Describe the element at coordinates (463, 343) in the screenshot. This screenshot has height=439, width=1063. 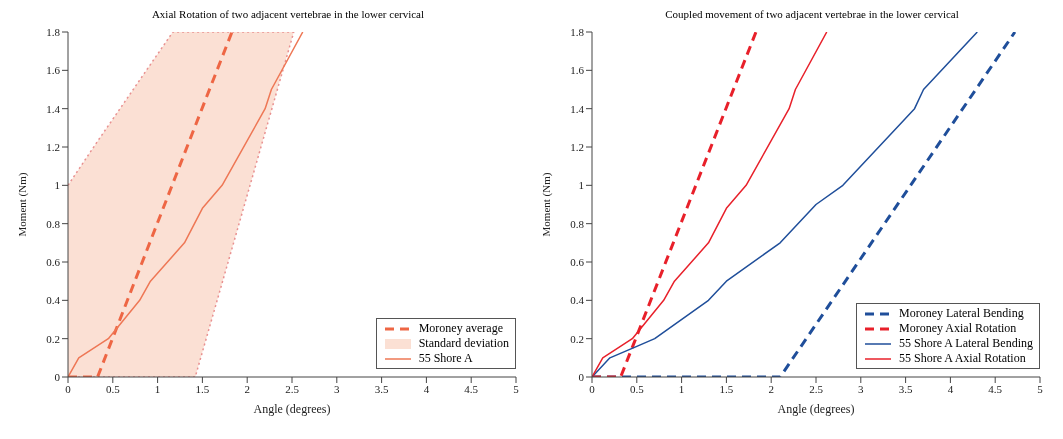
I see `annotation: Standard deviation` at that location.